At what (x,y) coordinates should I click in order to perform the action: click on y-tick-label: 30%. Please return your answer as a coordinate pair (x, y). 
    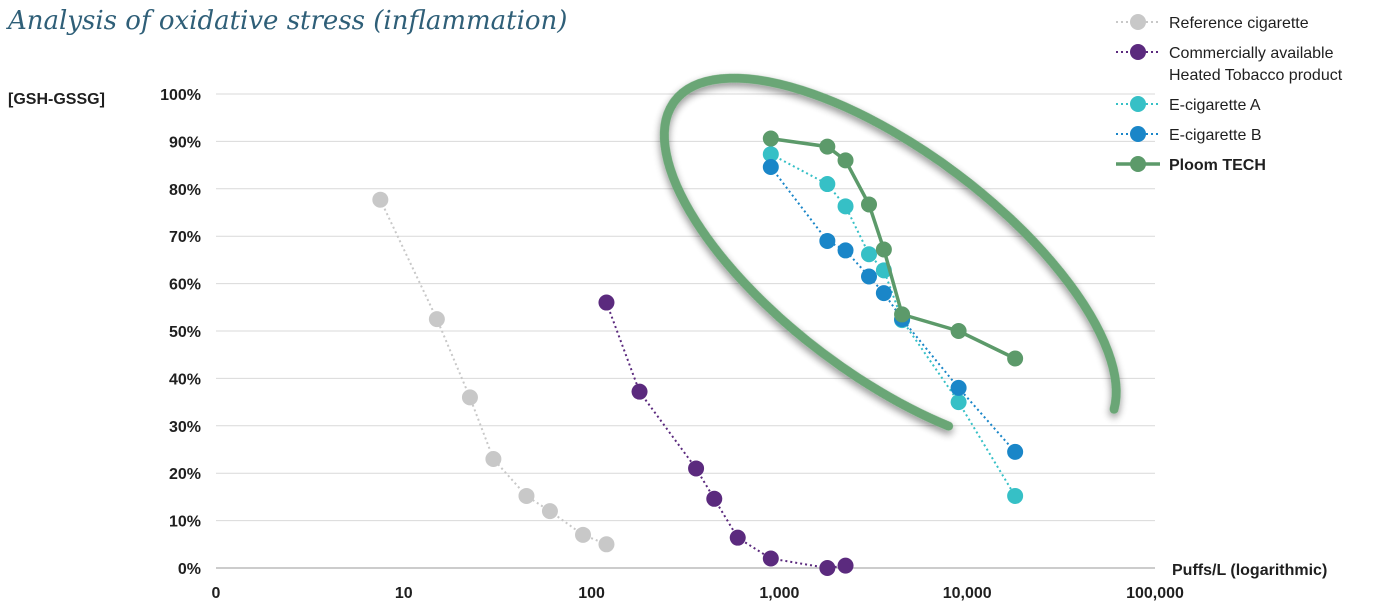
    Looking at the image, I should click on (185, 427).